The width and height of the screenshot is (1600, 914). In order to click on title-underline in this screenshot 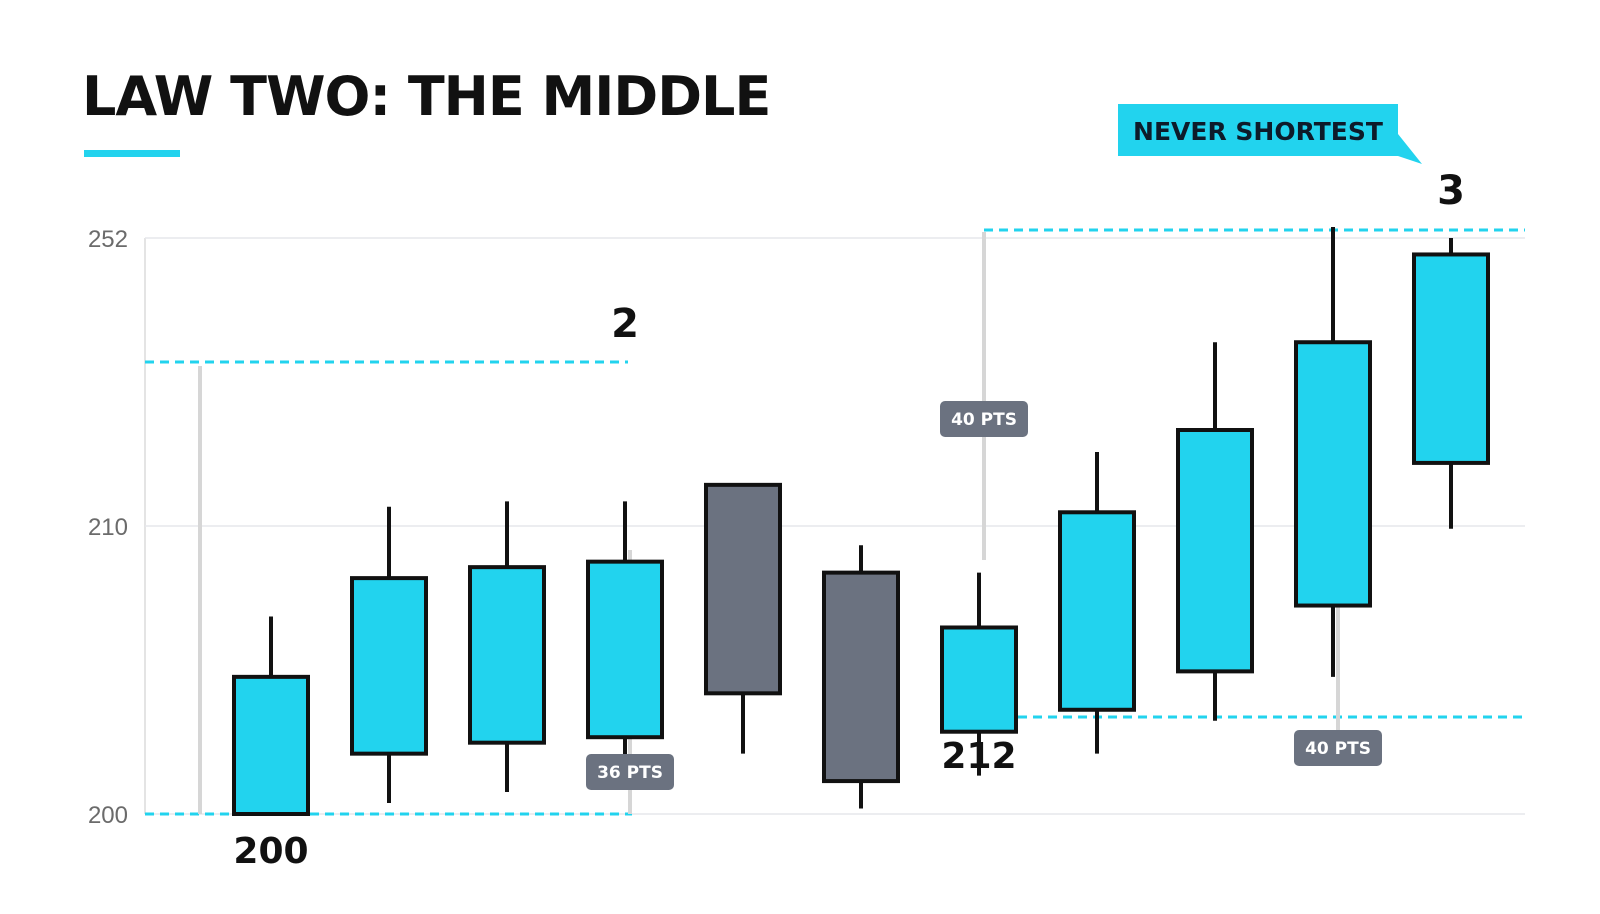, I will do `click(132, 153)`.